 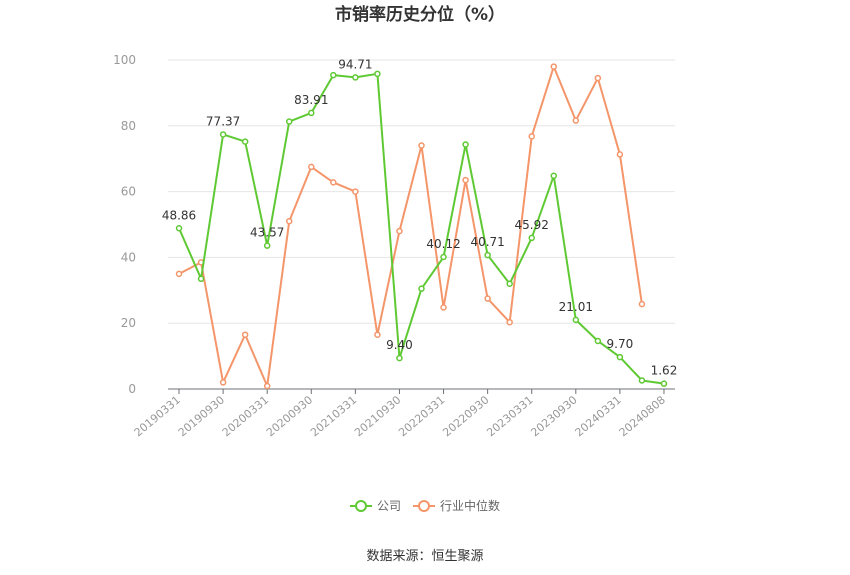 I want to click on data-label: 9.40, so click(x=399, y=345).